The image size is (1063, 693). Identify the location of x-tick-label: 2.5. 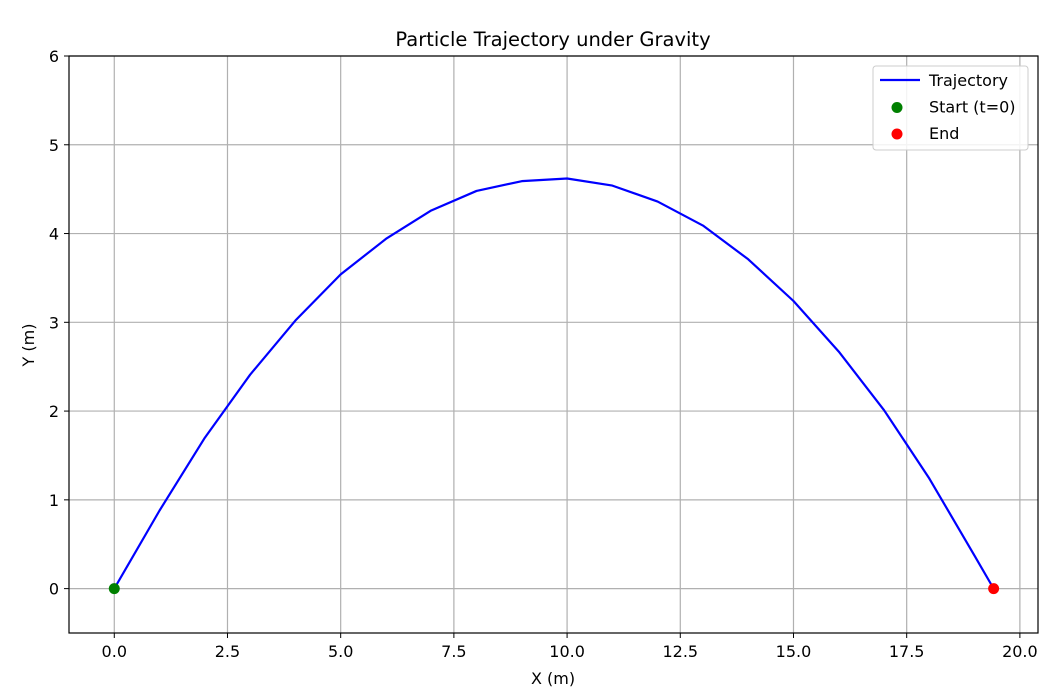
(227, 651).